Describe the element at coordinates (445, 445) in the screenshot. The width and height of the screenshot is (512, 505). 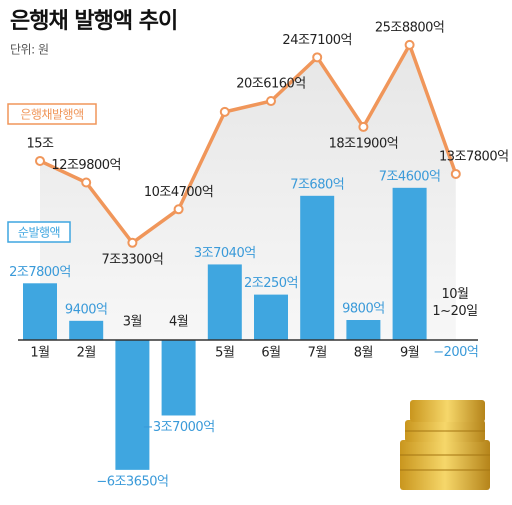
I see `money-icon` at that location.